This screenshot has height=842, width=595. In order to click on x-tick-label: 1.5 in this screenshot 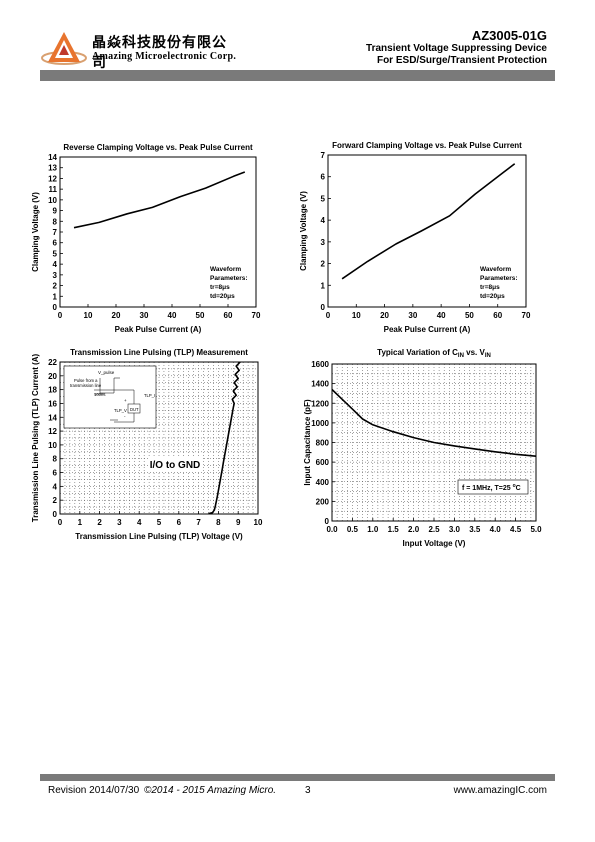, I will do `click(394, 529)`.